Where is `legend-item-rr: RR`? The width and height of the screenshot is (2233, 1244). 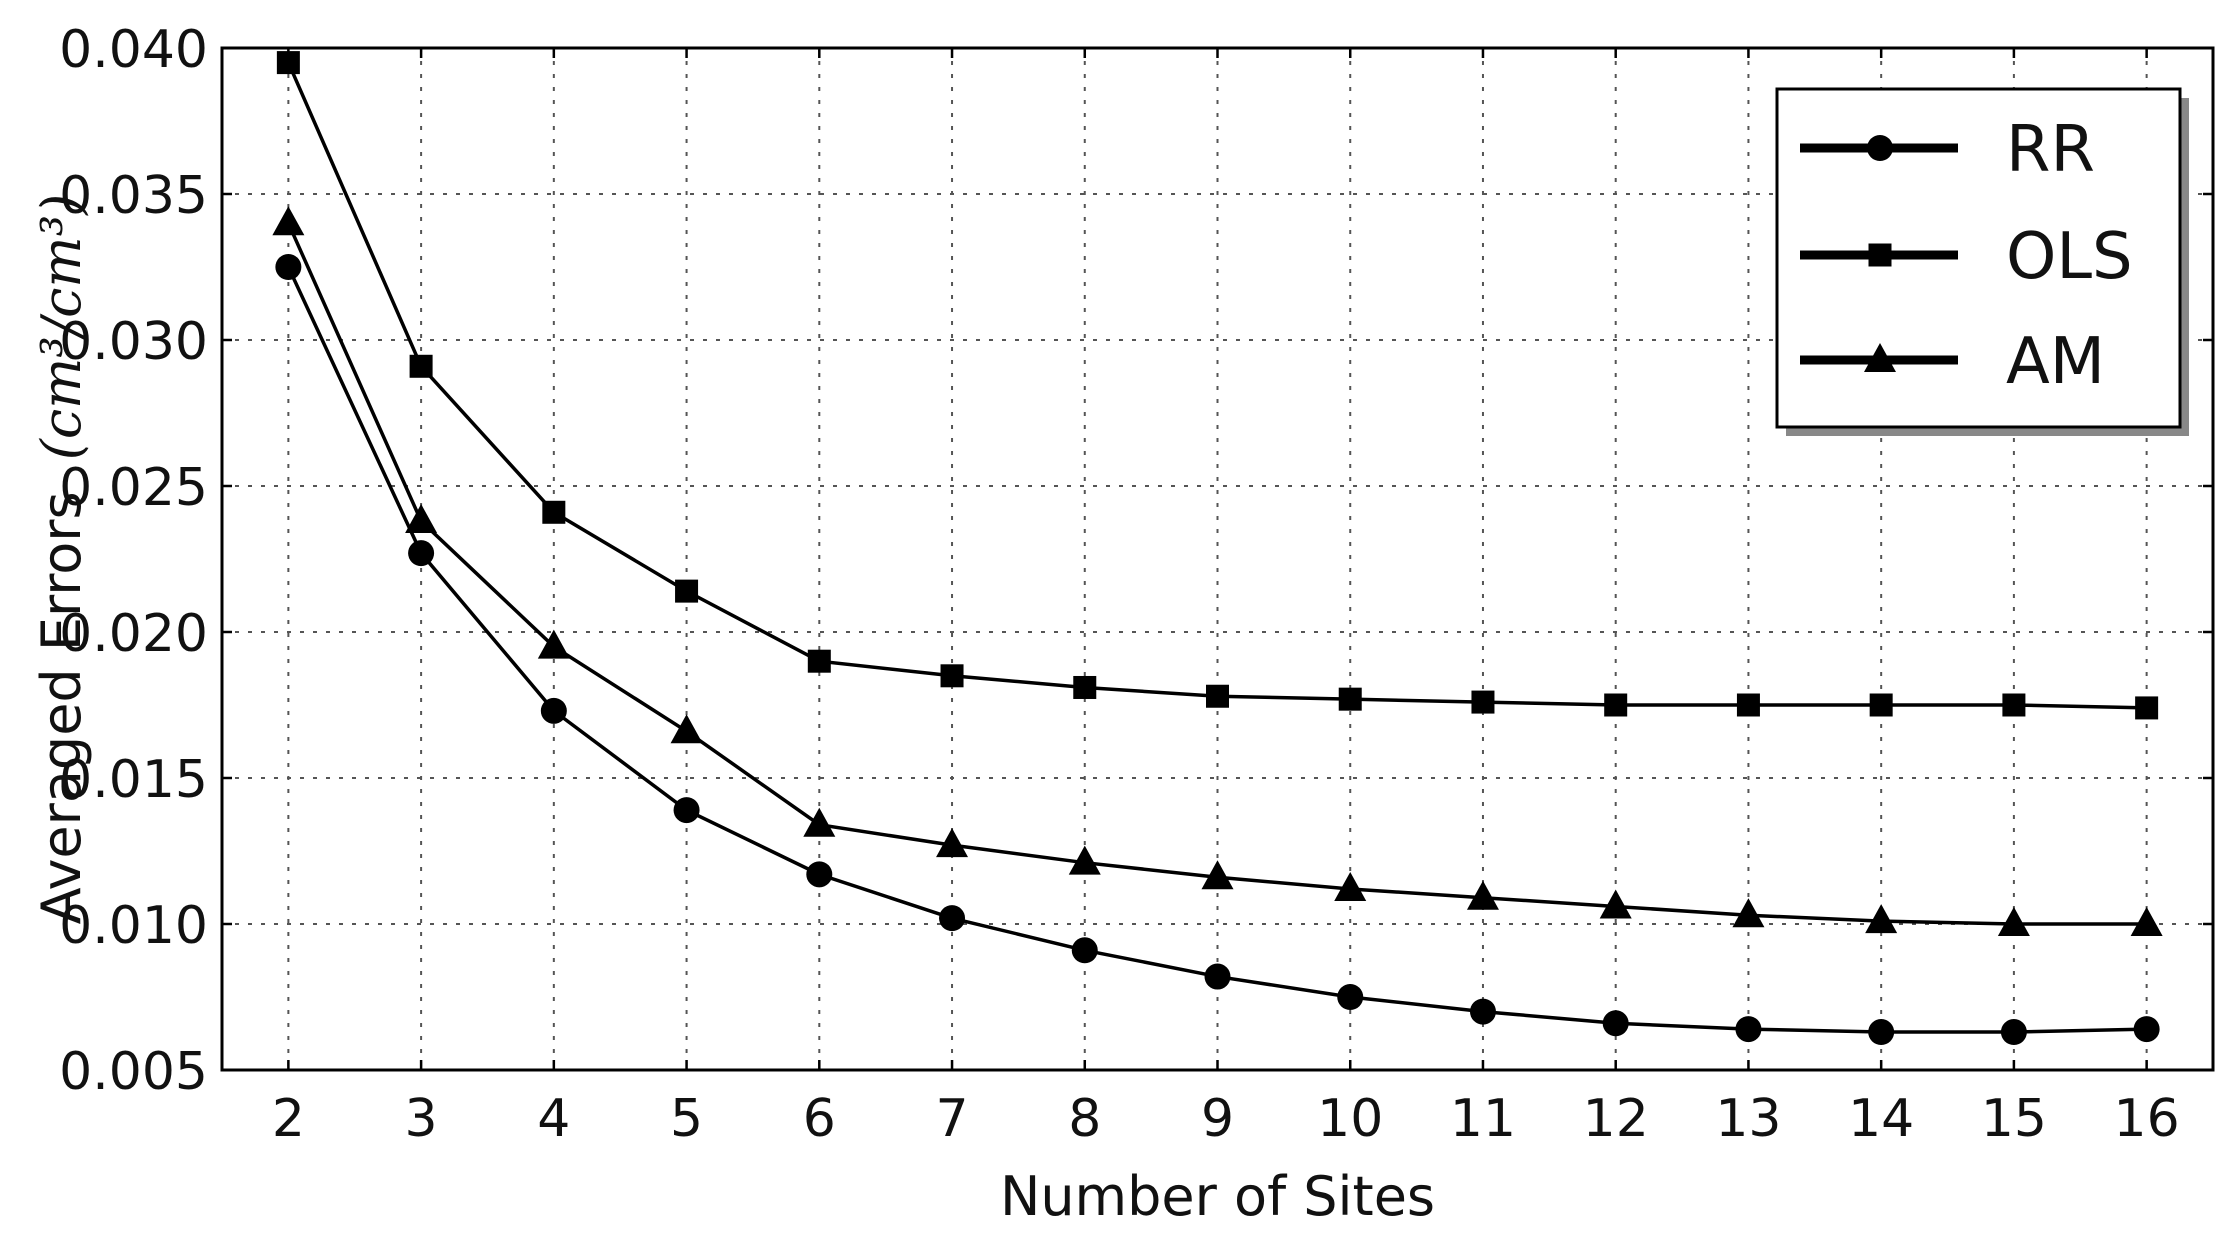
legend-item-rr: RR is located at coordinates (1947, 150).